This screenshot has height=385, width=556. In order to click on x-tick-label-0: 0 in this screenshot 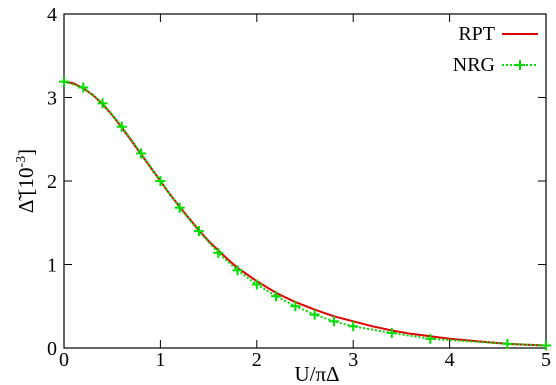, I will do `click(64, 360)`.